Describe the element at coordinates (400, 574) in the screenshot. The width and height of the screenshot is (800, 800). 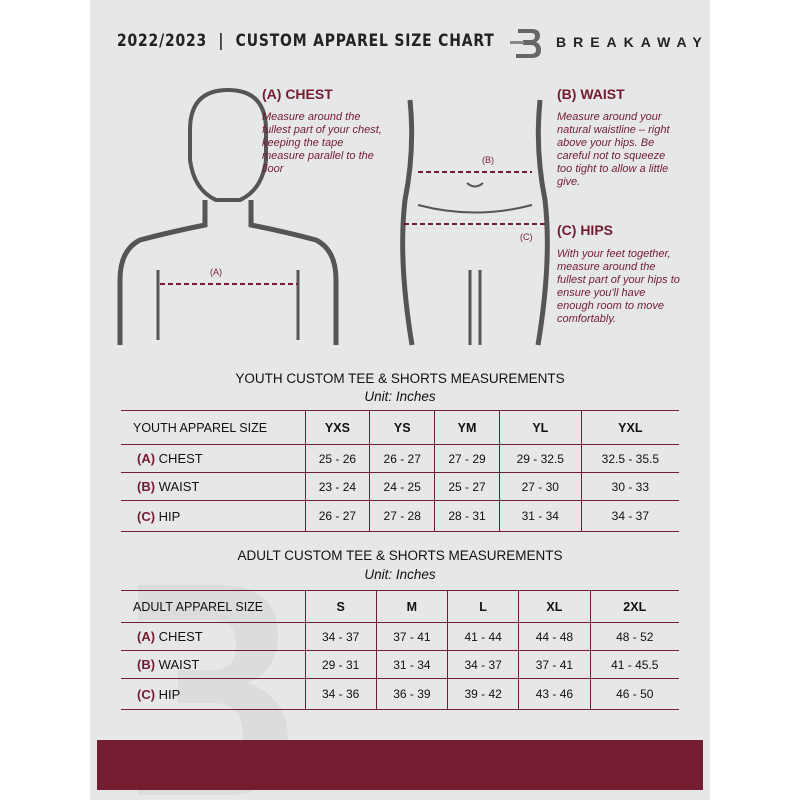
I see `adult-unit: Unit: Inches` at that location.